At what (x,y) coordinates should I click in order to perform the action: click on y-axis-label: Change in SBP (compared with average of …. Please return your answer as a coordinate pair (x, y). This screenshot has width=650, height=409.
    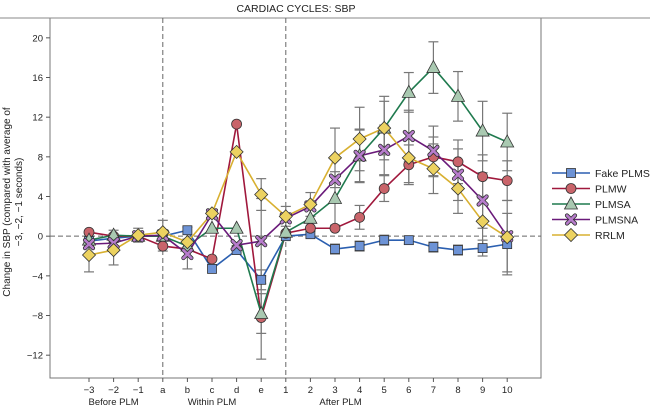
    Looking at the image, I should click on (13, 202).